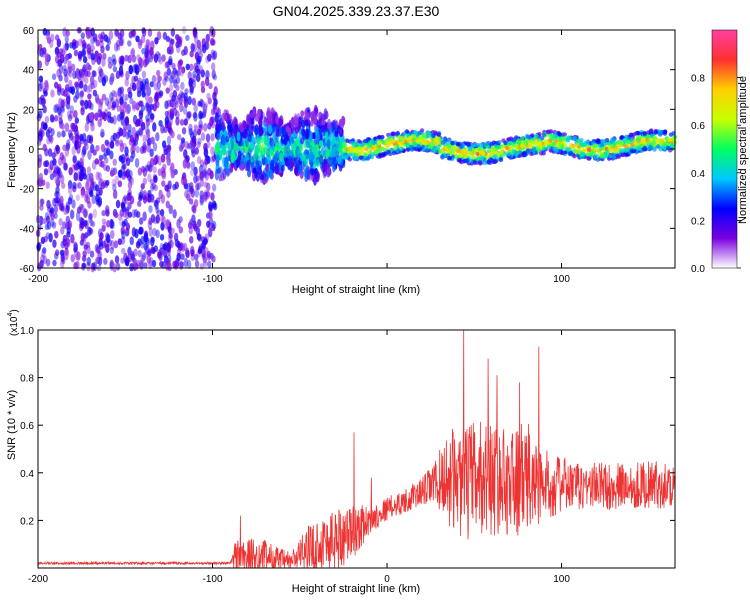  Describe the element at coordinates (698, 79) in the screenshot. I see `colorbar-tick-label: 0.8` at that location.